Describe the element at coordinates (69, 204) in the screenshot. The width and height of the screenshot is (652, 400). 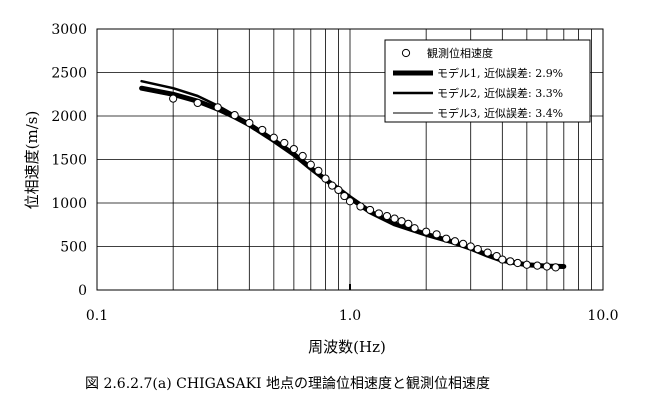
I see `y-tick-label: 1000` at that location.